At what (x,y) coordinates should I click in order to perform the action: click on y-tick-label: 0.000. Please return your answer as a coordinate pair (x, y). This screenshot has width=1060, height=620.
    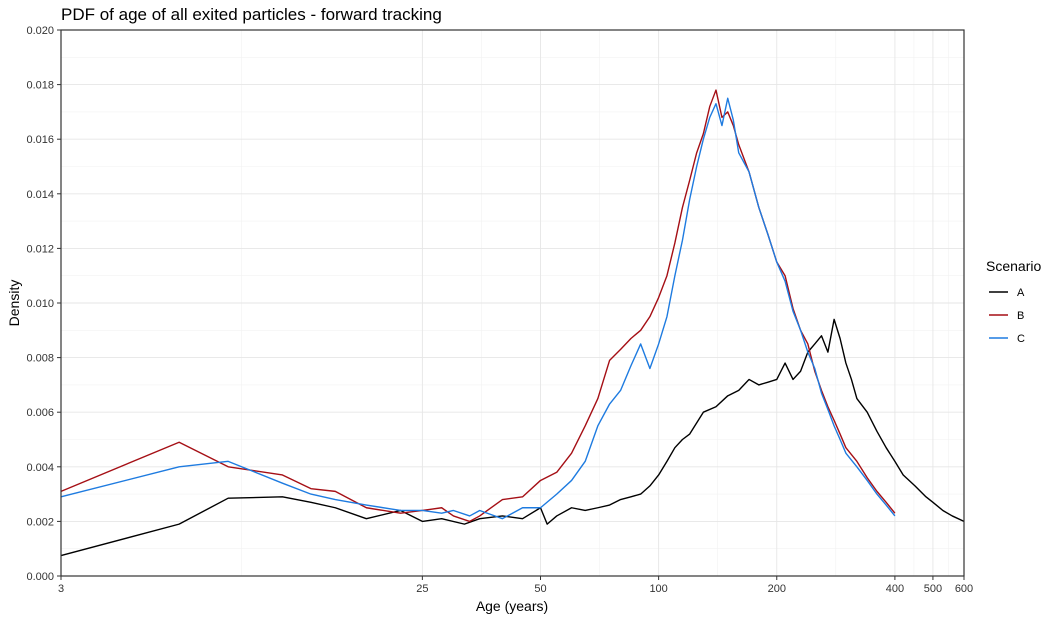
    Looking at the image, I should click on (40, 577).